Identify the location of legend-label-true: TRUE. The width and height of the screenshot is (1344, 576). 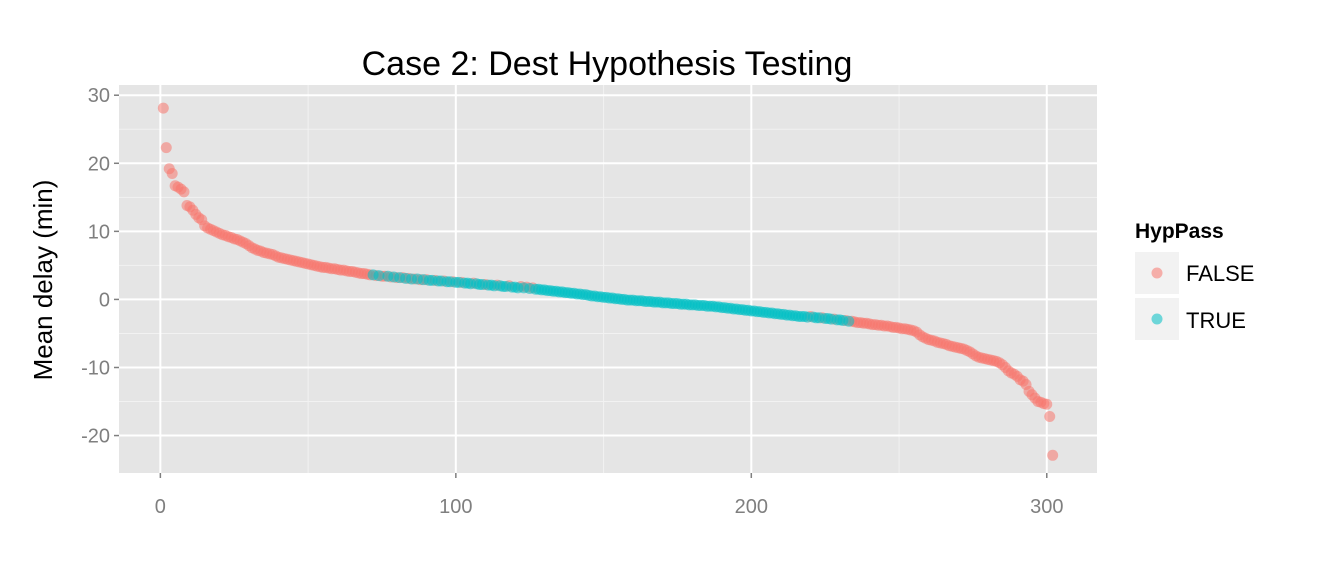
(1216, 320).